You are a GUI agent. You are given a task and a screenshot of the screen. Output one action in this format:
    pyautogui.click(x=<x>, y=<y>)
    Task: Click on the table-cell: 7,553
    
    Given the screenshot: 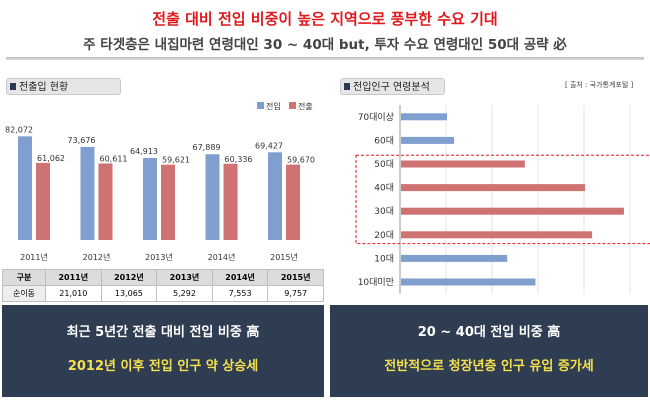 What is the action you would take?
    pyautogui.click(x=240, y=293)
    